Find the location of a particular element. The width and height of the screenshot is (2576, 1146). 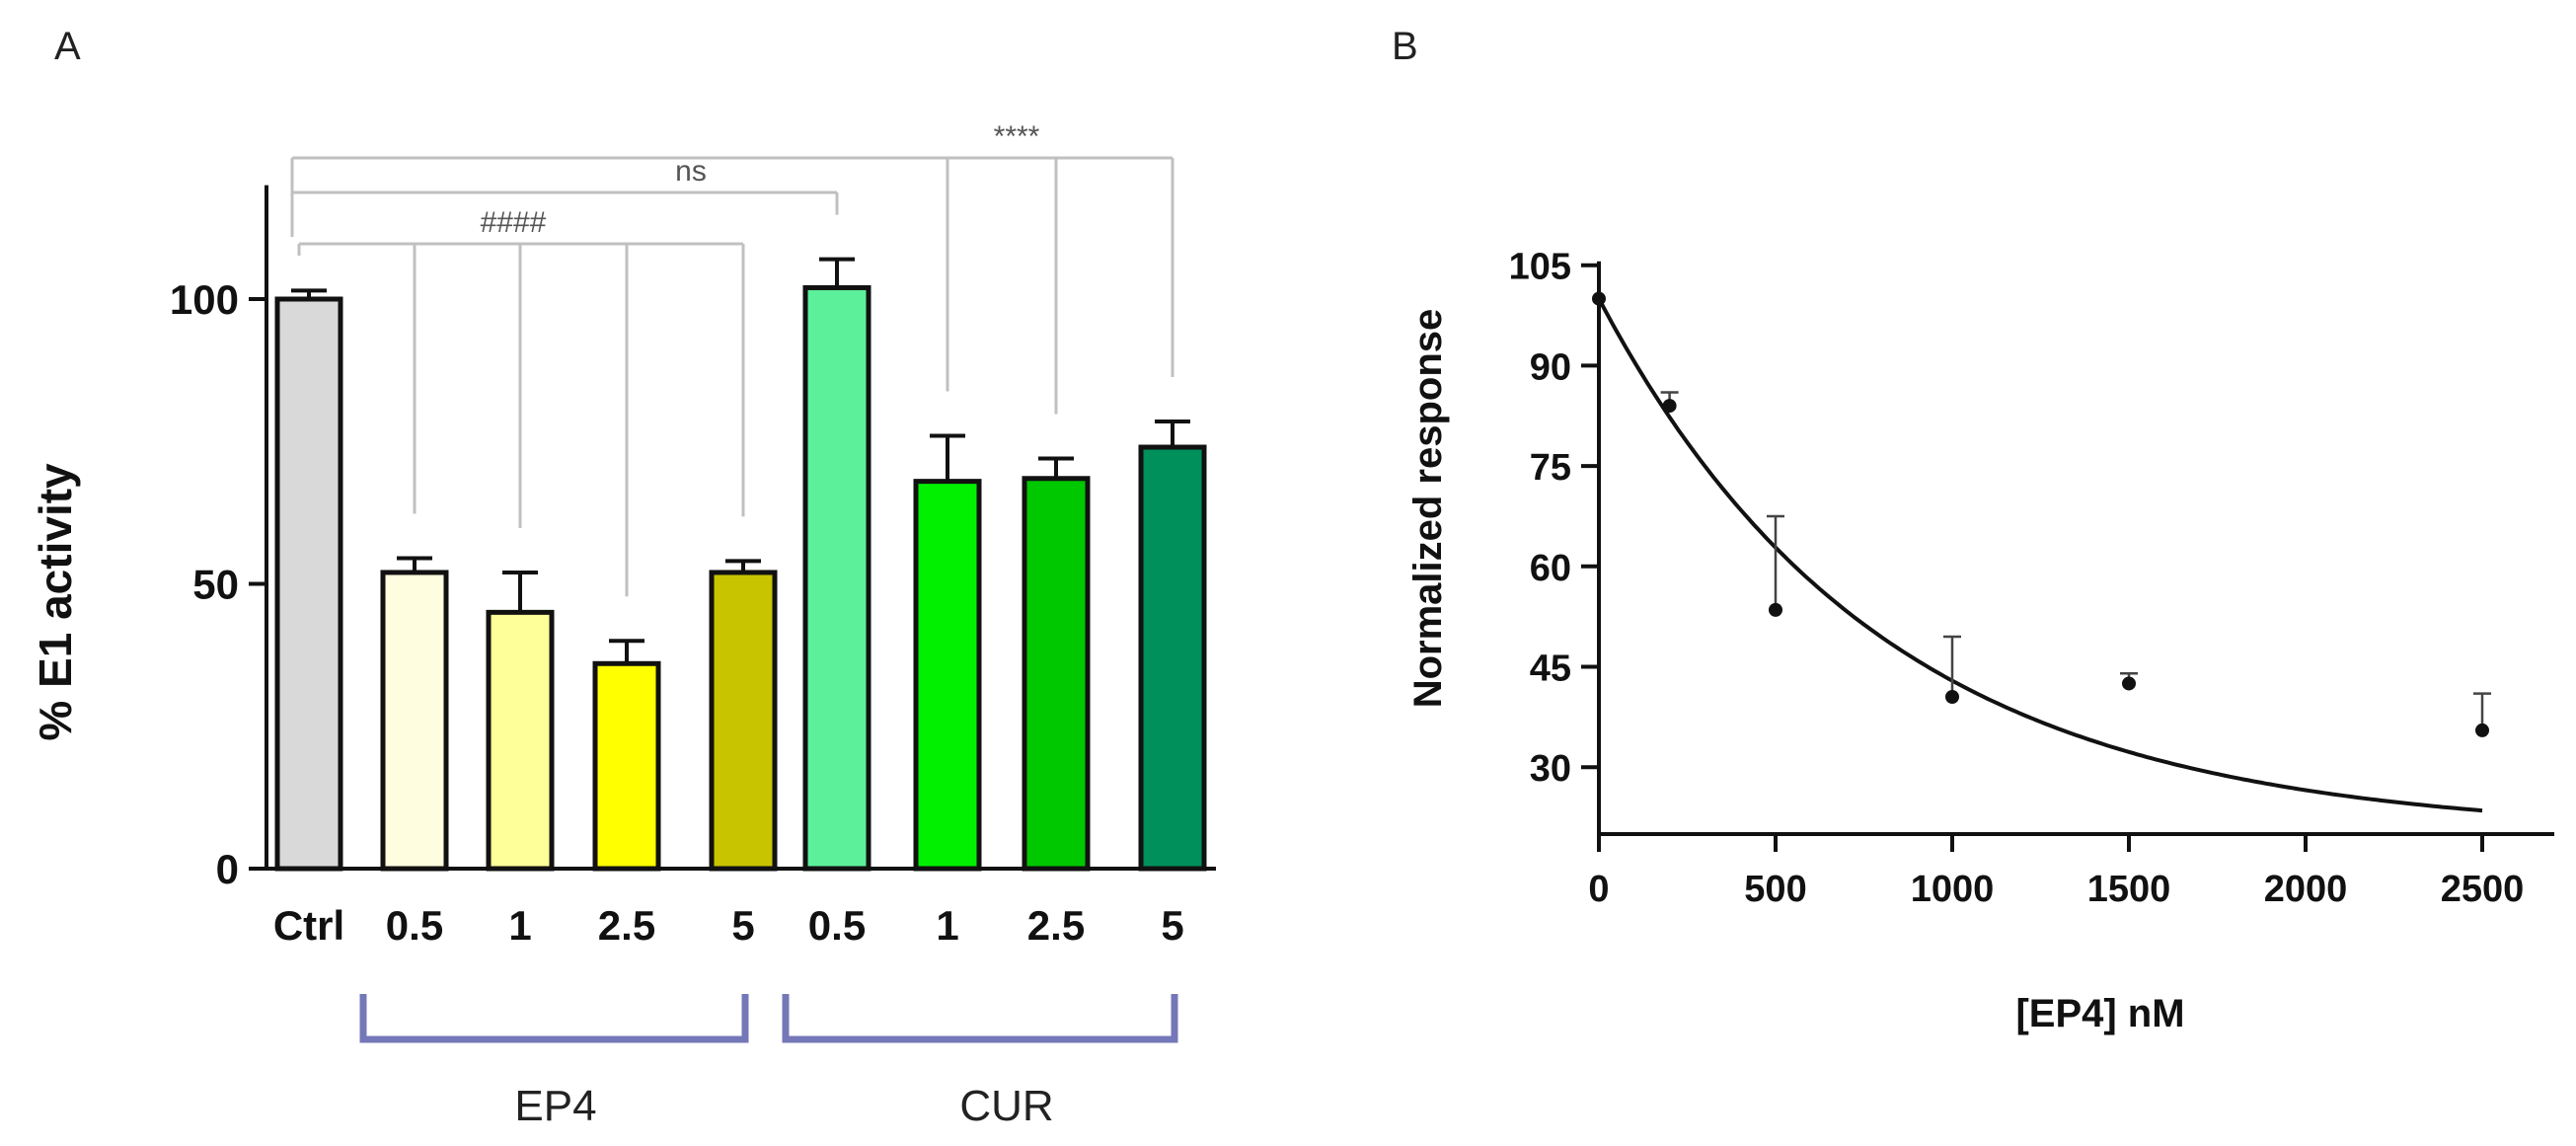

x-tick-label: 0 is located at coordinates (1598, 890).